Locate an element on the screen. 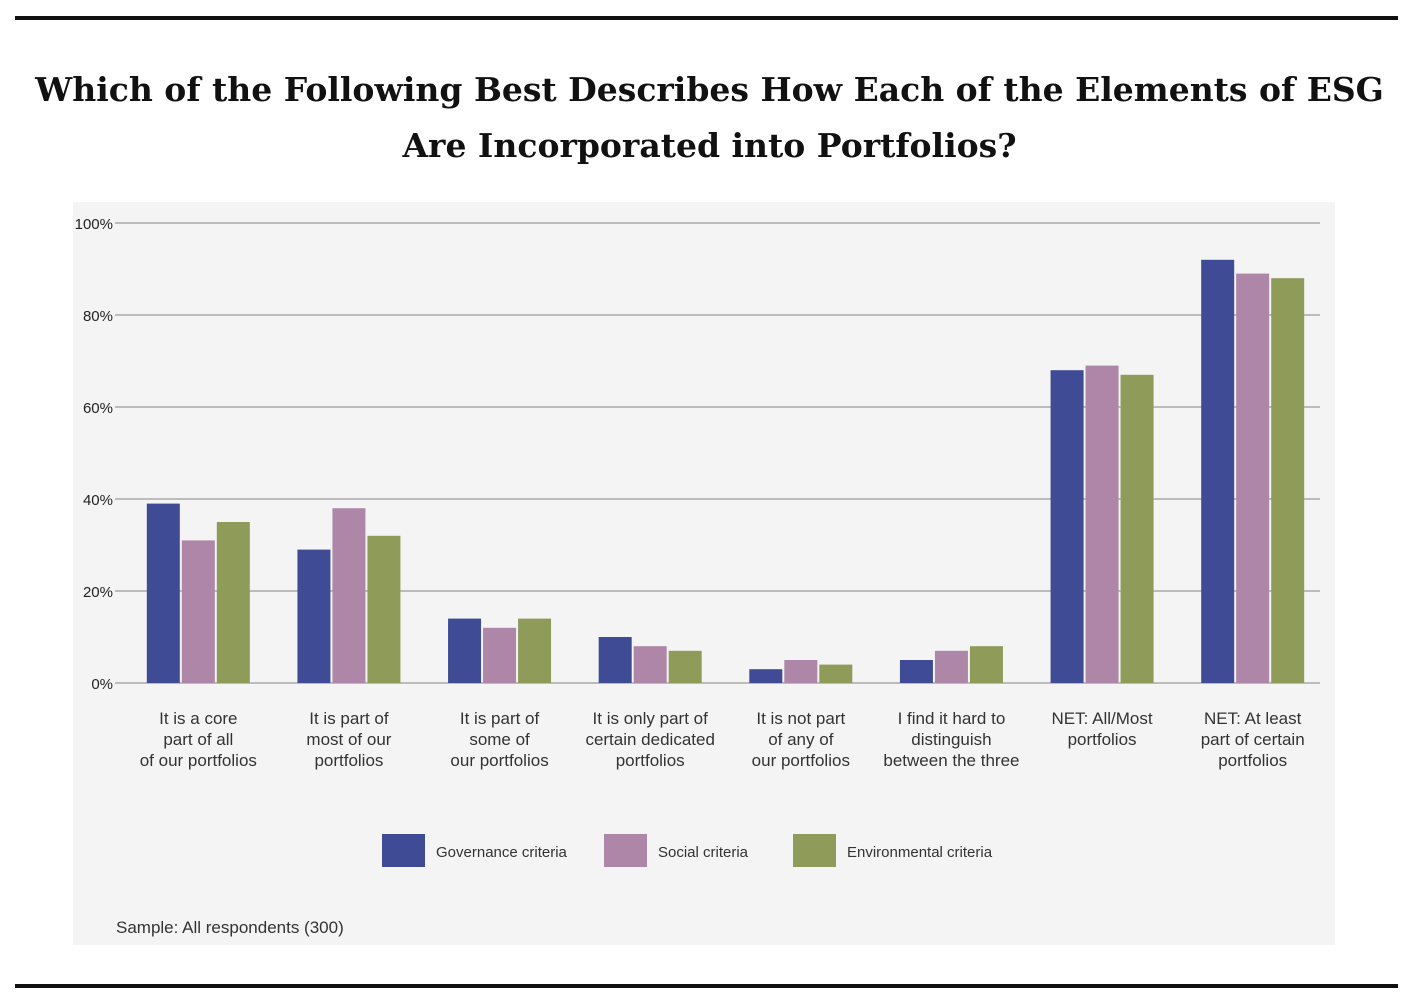 The height and width of the screenshot is (1000, 1419). y-tick-label: 40% is located at coordinates (98, 500).